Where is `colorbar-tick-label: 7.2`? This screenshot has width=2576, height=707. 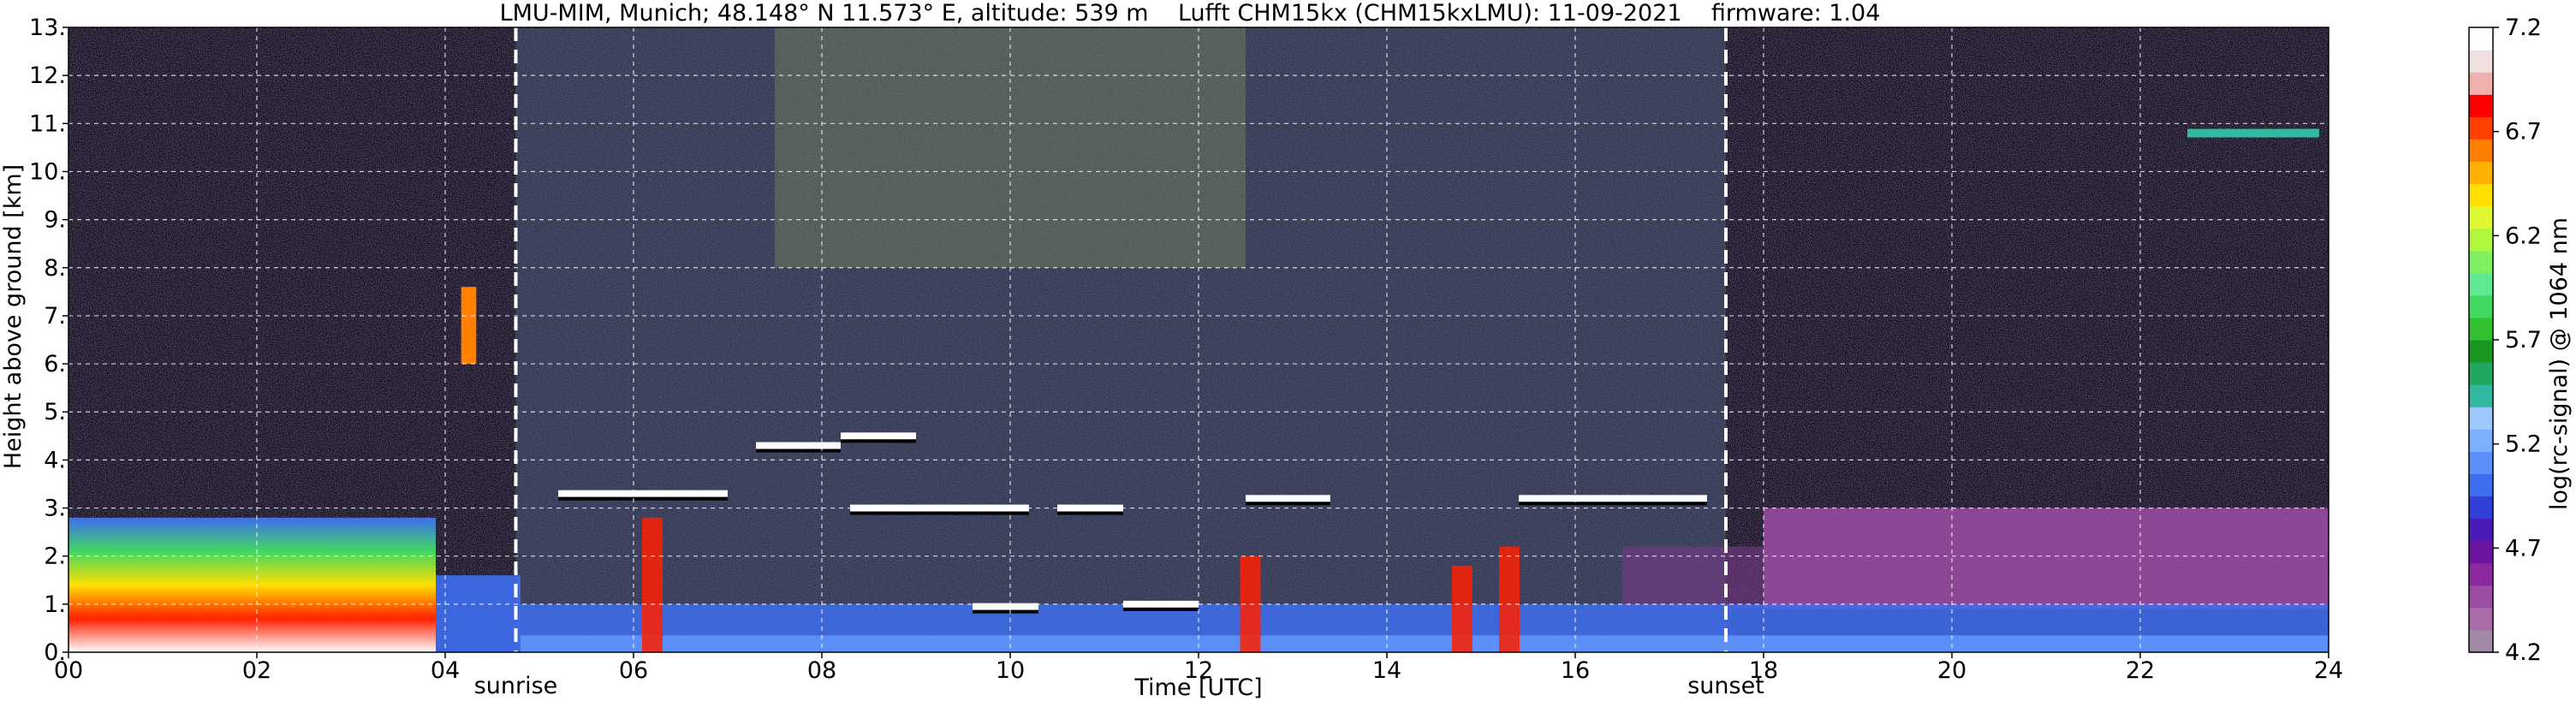
colorbar-tick-label: 7.2 is located at coordinates (2523, 28).